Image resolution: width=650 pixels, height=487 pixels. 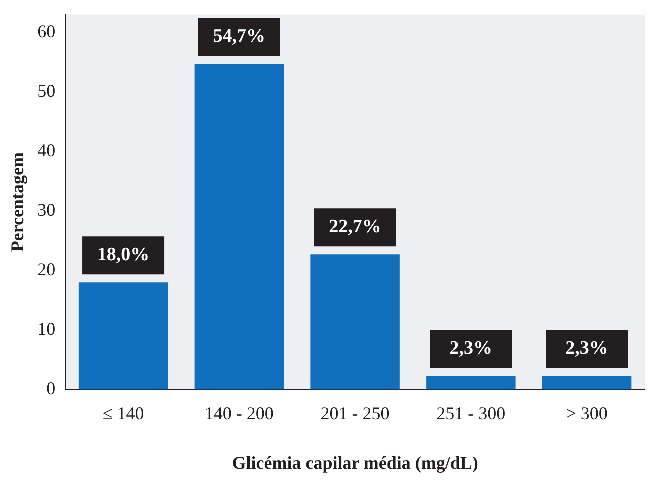 I want to click on x-axis-title: Glicémia capilar média (mg/dL), so click(x=355, y=462).